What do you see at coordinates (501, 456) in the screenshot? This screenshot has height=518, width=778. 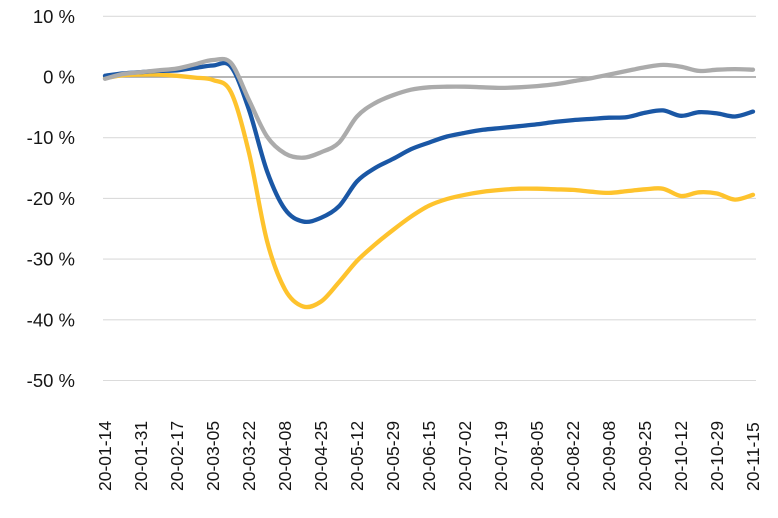 I see `x-axis-tick-label: 20-07-19` at bounding box center [501, 456].